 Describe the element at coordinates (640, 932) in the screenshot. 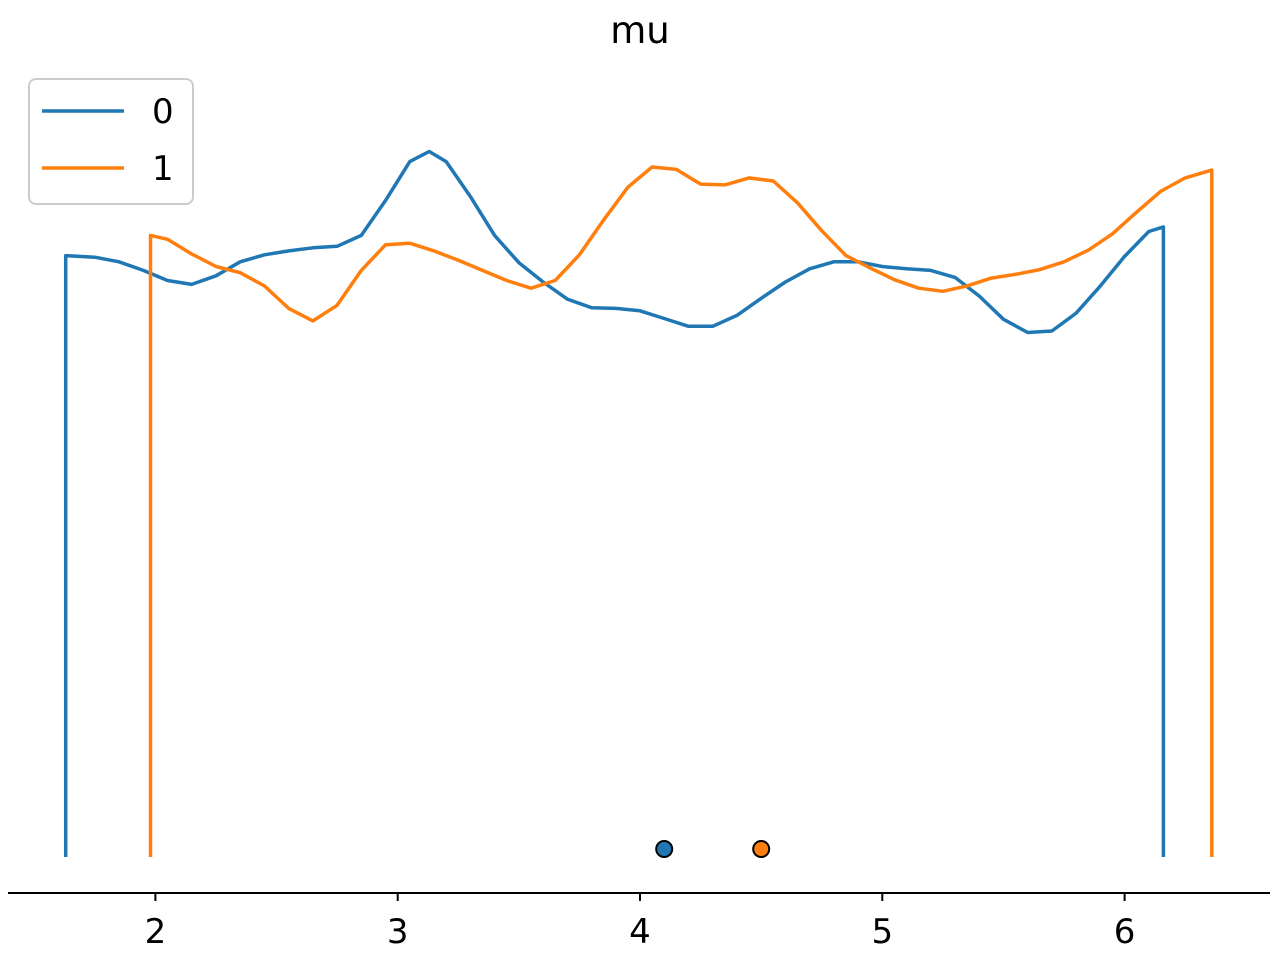

I see `x-tick-label: 4` at that location.